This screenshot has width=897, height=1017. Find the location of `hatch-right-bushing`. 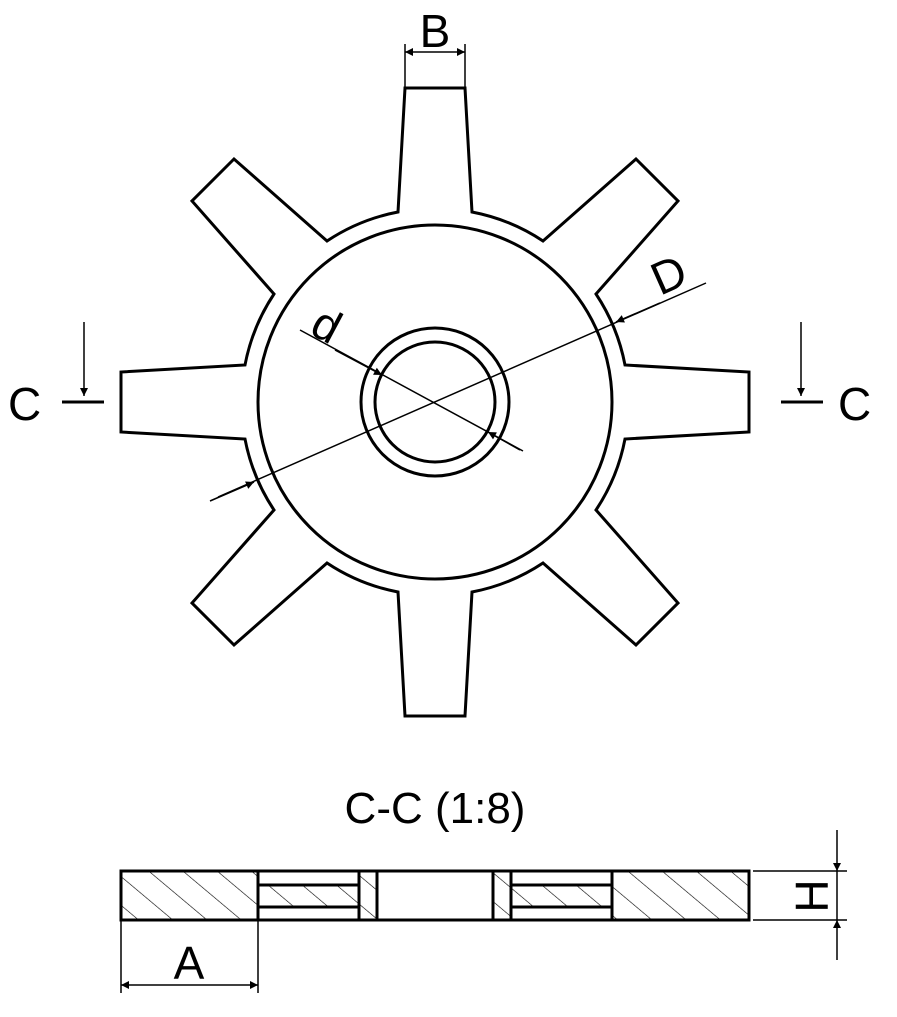

hatch-right-bushing is located at coordinates (561, 896).